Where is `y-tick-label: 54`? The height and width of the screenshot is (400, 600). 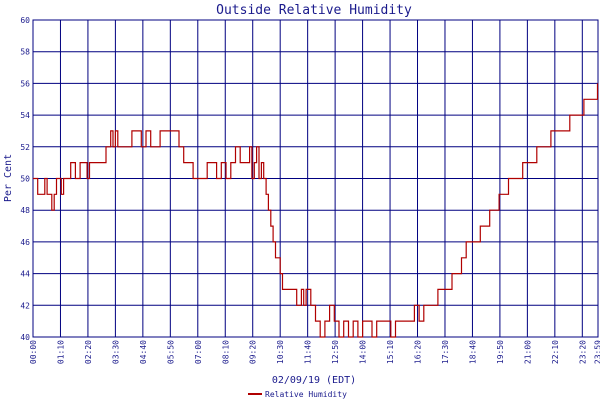
y-tick-label: 54 is located at coordinates (25, 115).